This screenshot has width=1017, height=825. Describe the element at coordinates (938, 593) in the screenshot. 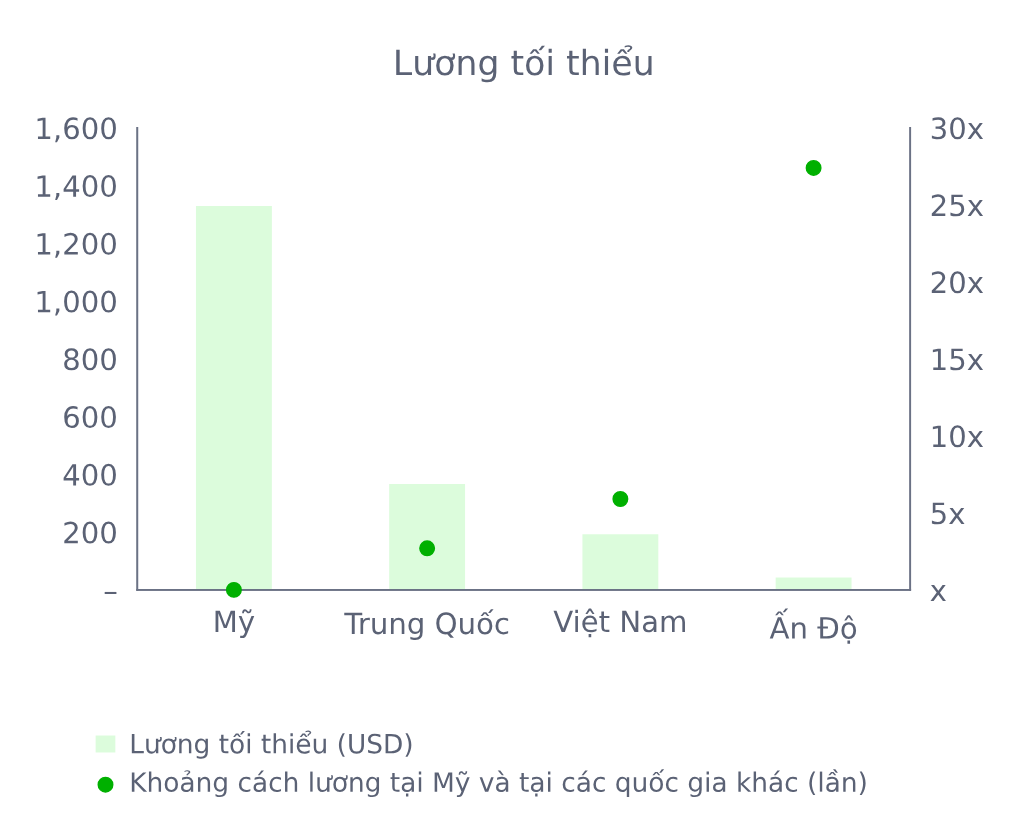

I see `y2-tick-label: x` at that location.